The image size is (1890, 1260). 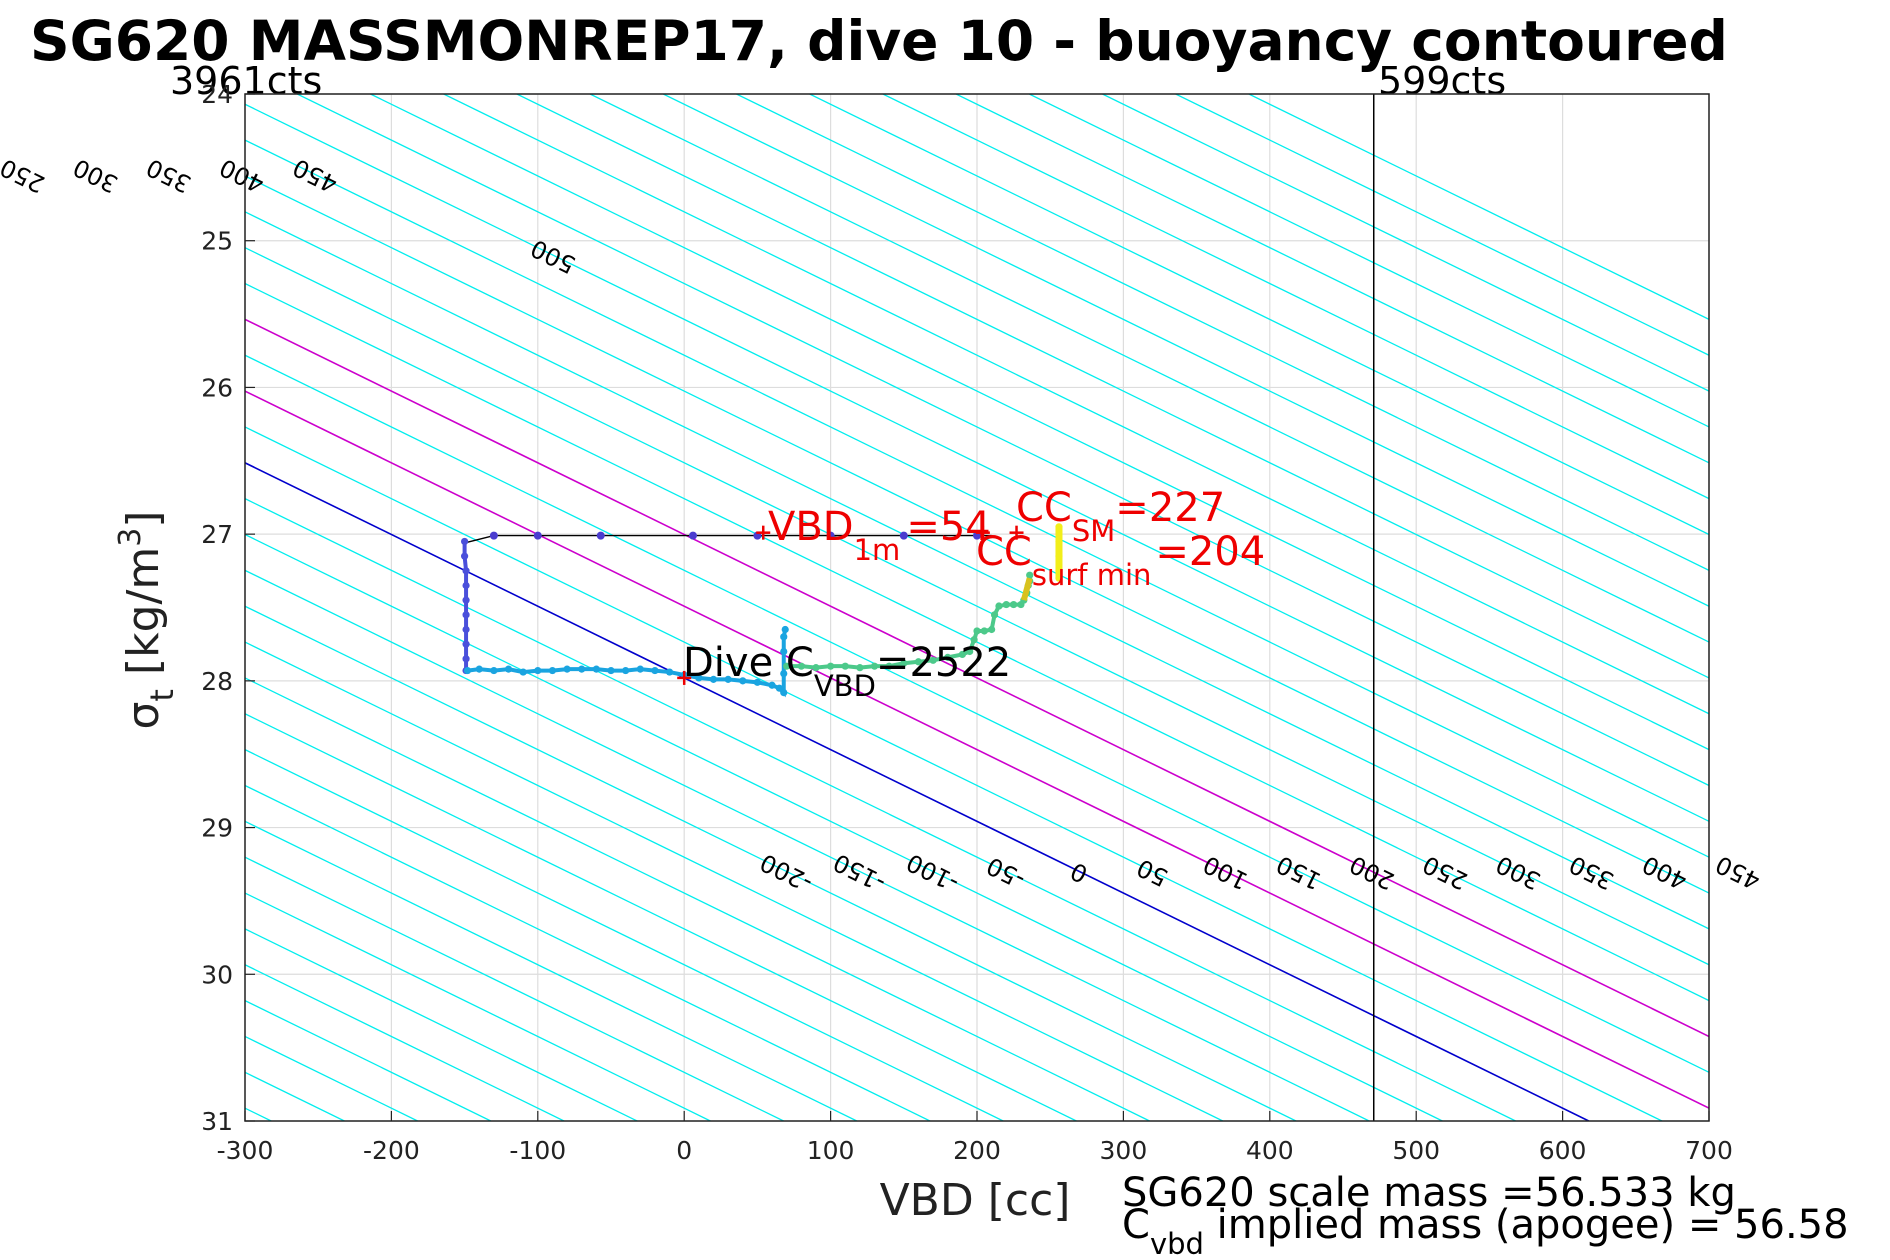 I want to click on y-tick-label: 27, so click(x=217, y=534).